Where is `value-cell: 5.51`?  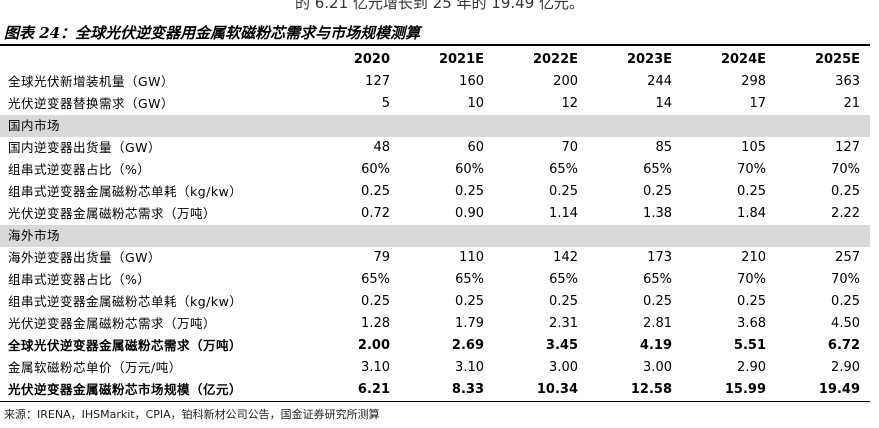
value-cell: 5.51 is located at coordinates (749, 345).